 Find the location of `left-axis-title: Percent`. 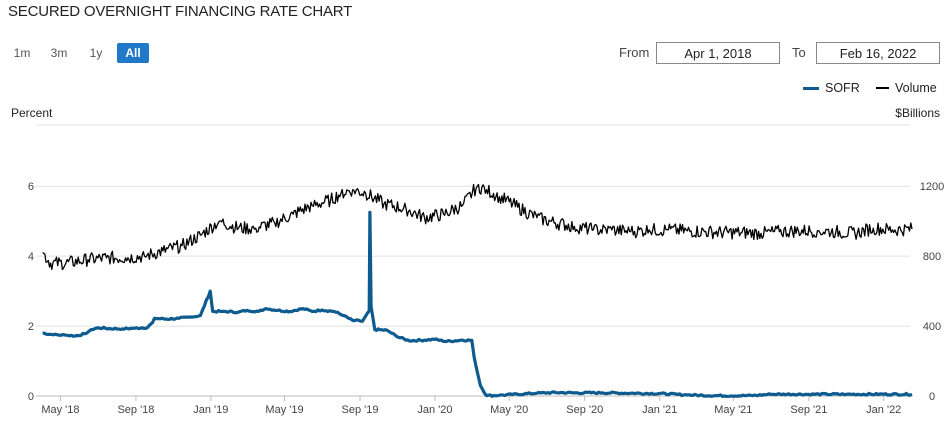

left-axis-title: Percent is located at coordinates (32, 113).